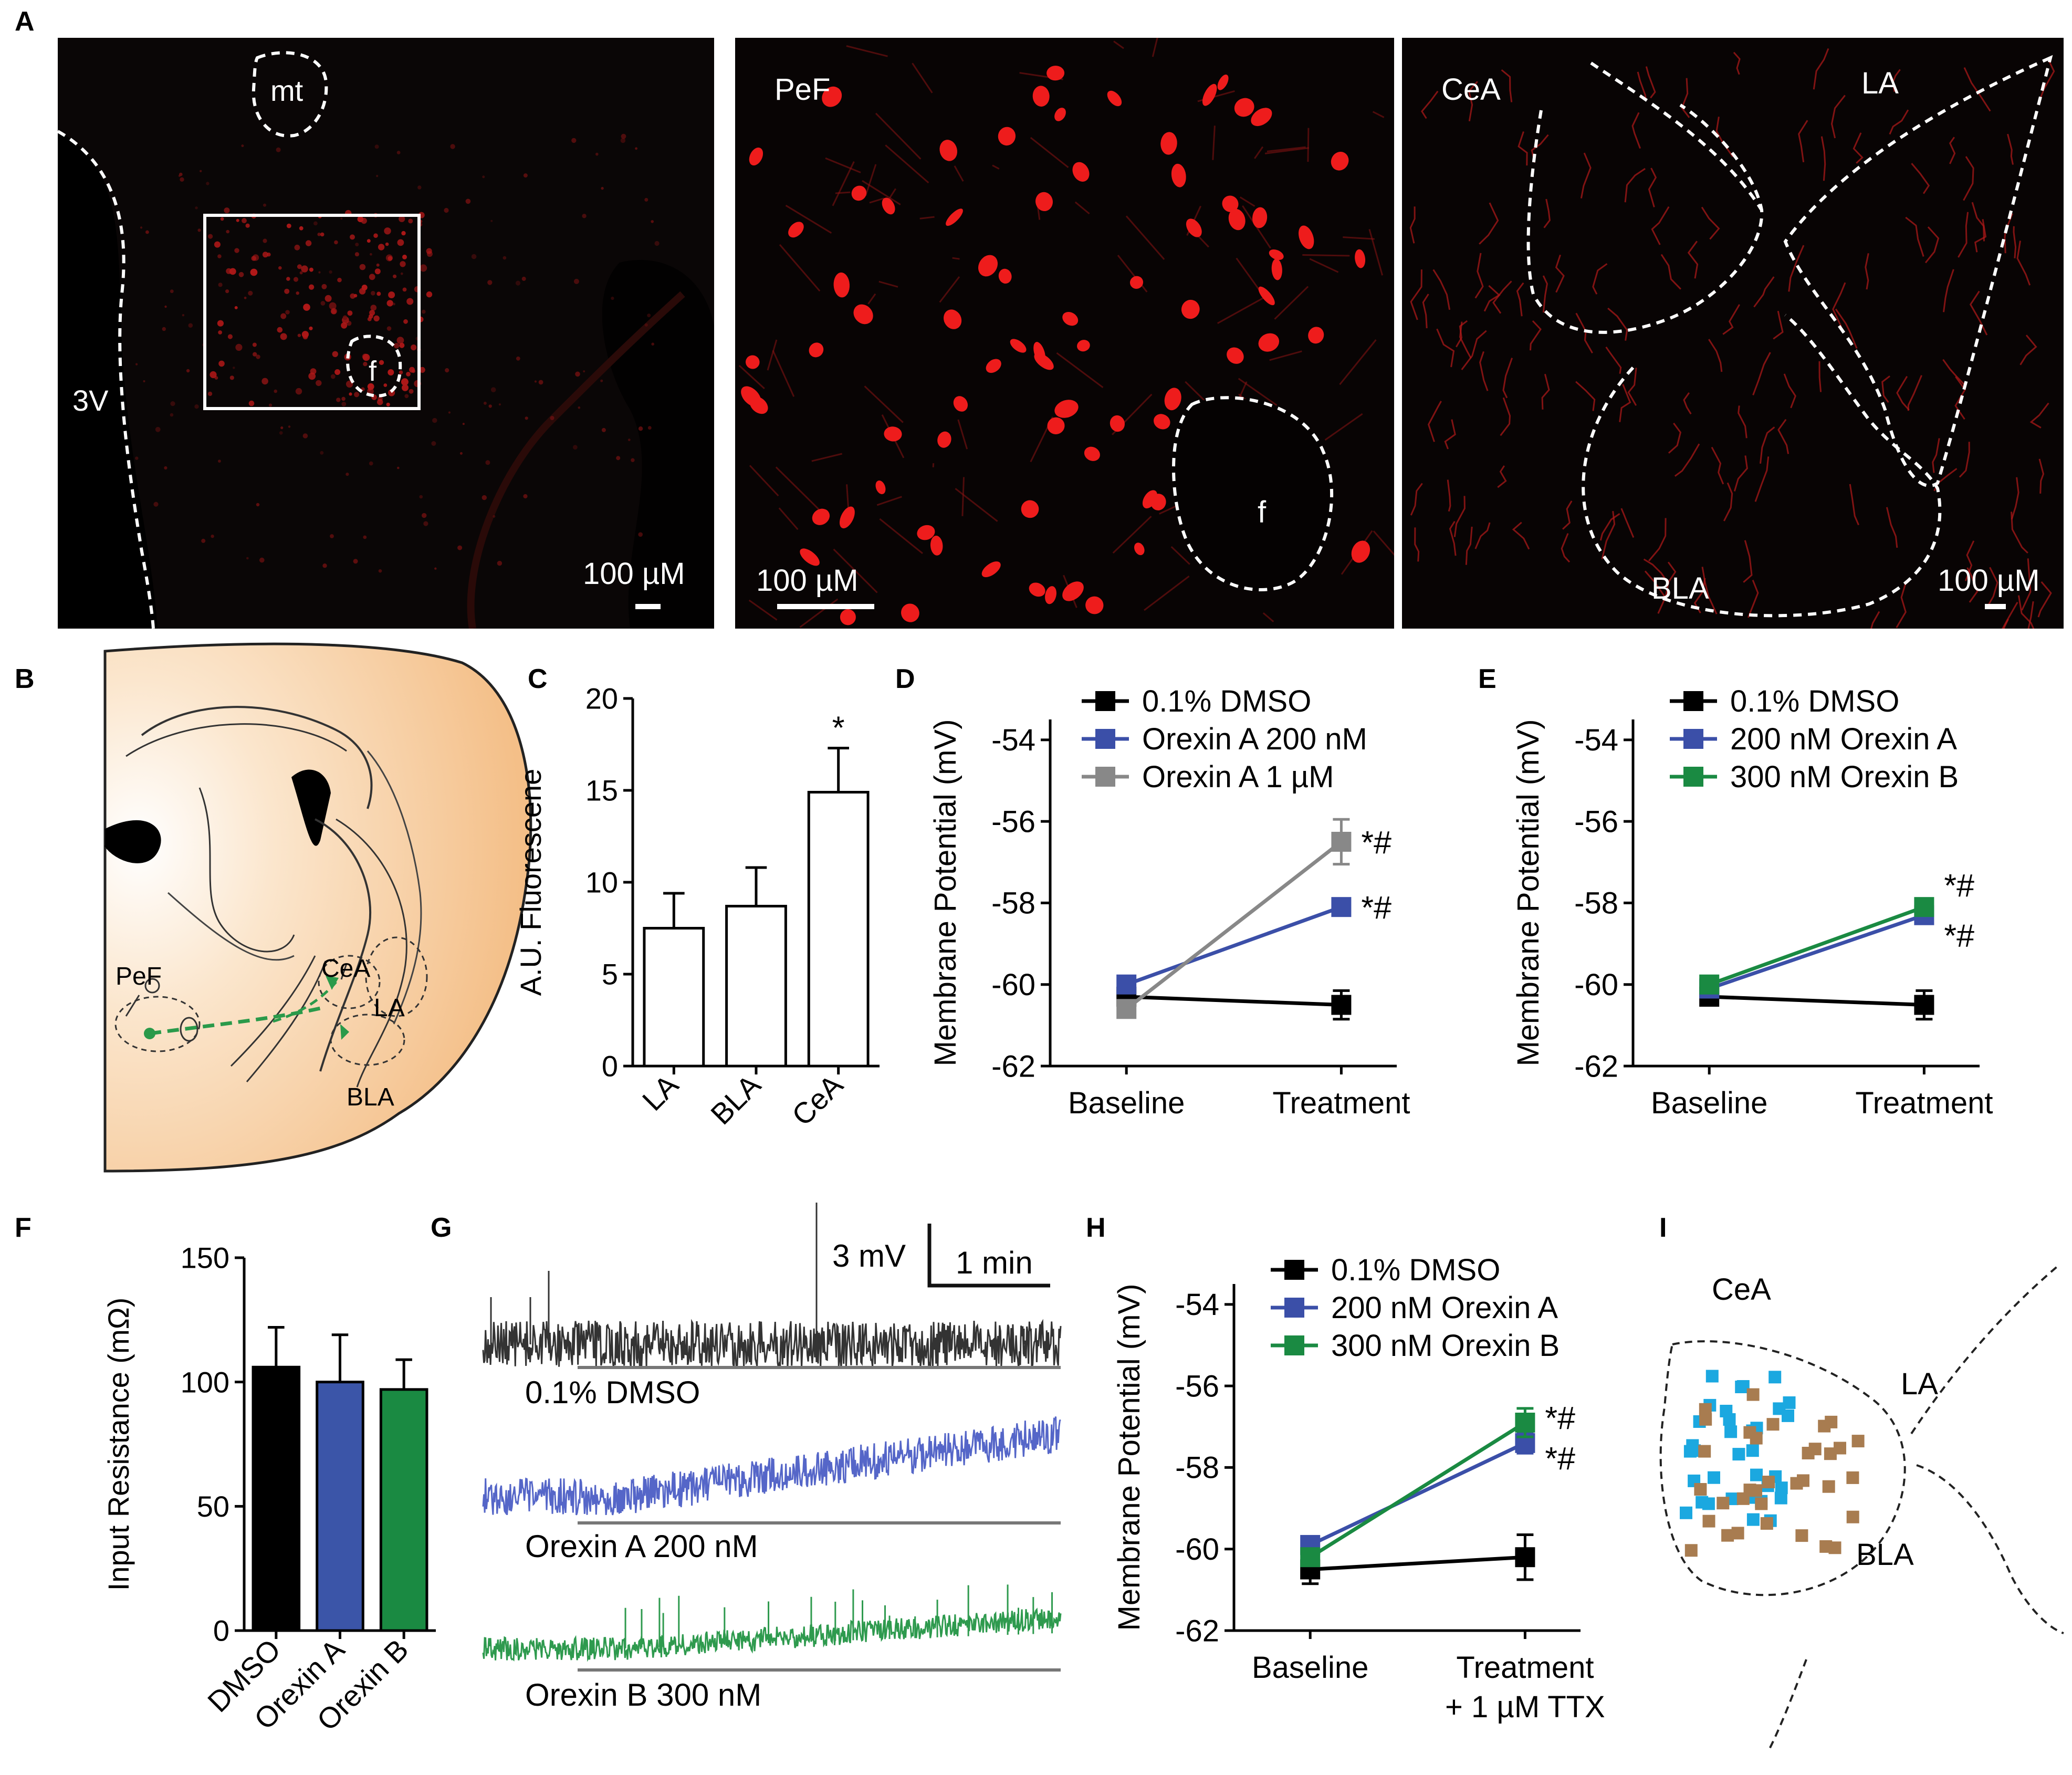 This screenshot has height=1775, width=2072. I want to click on y-tick-label: 0, so click(610, 1066).